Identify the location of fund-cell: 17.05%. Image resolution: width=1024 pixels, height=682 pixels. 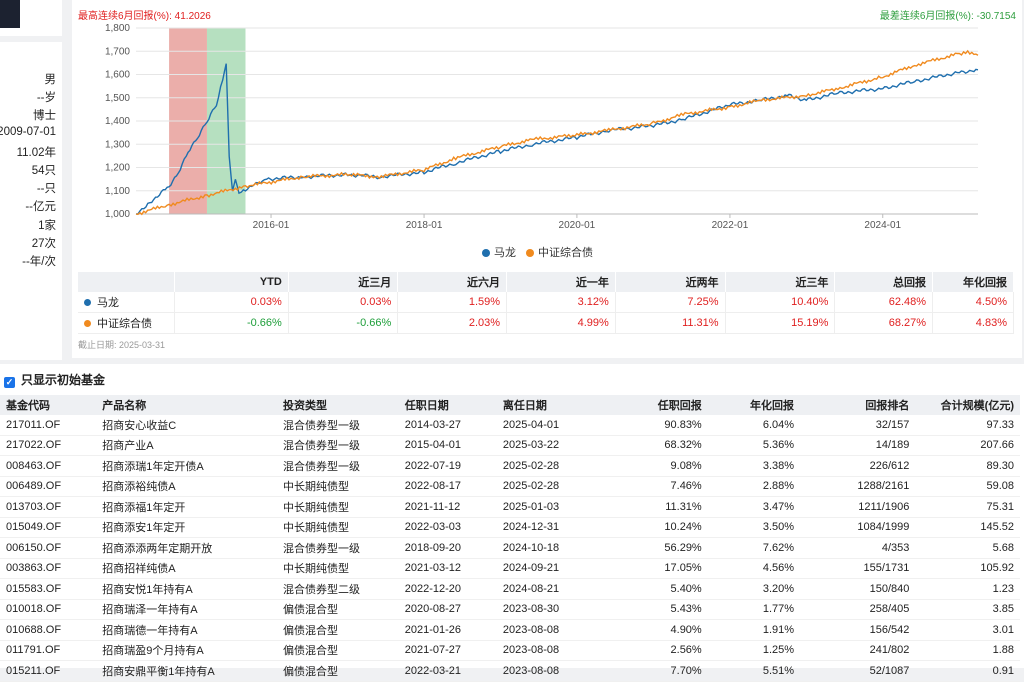
(657, 568).